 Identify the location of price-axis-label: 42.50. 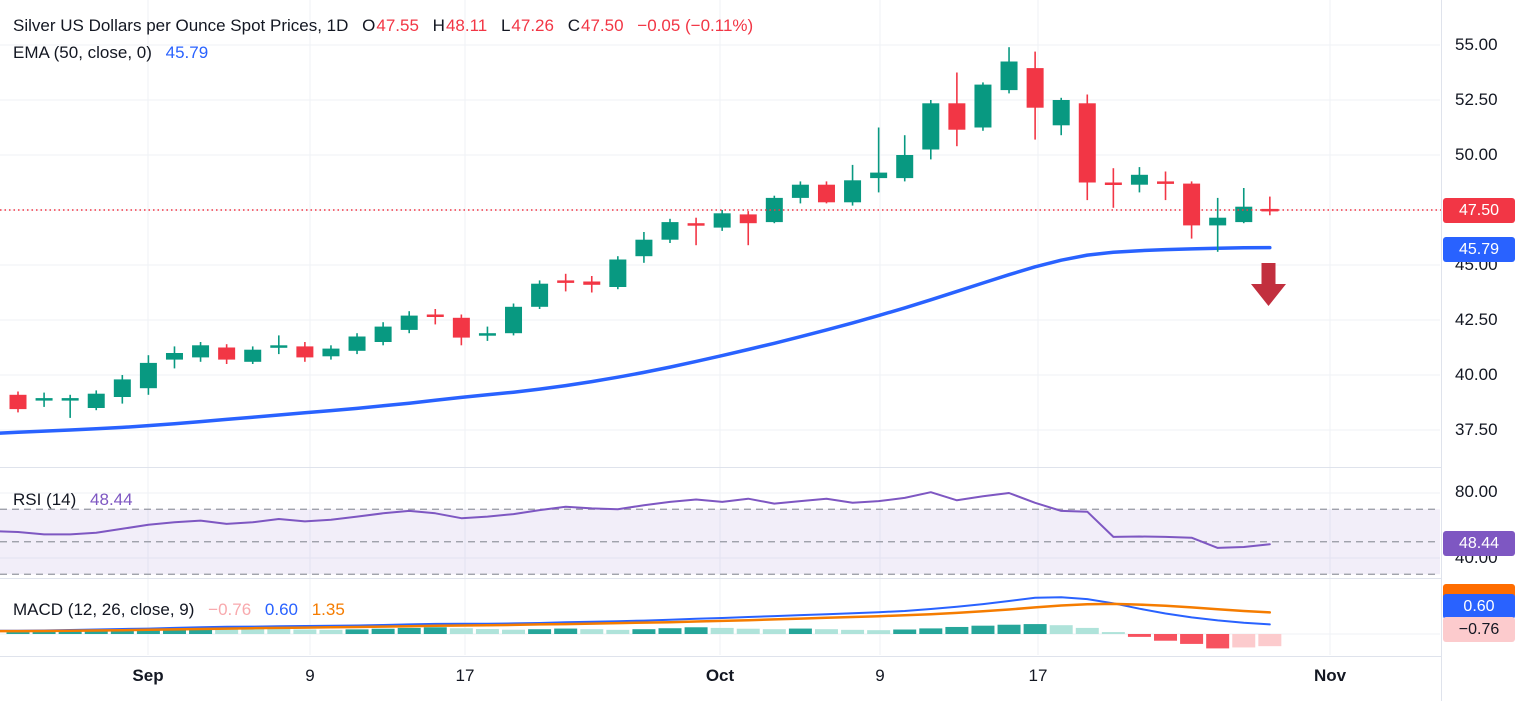
(1476, 319).